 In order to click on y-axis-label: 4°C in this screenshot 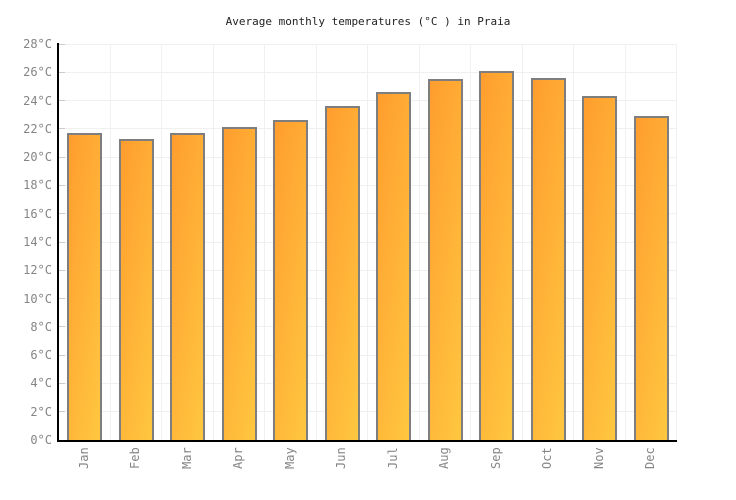, I will do `click(41, 383)`.